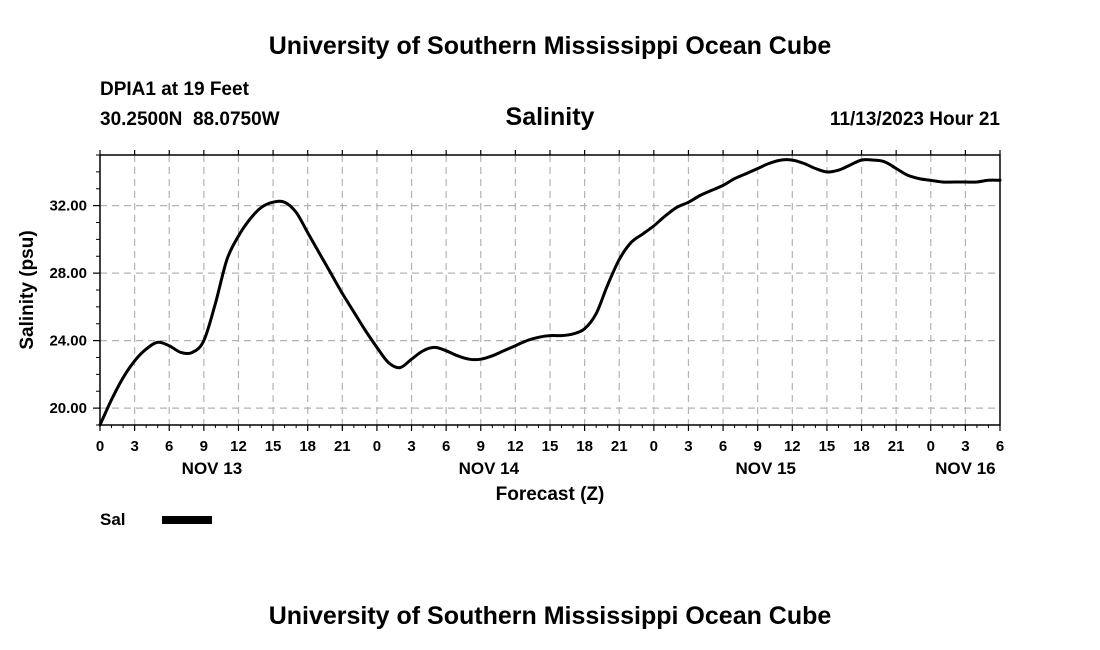 Image resolution: width=1100 pixels, height=650 pixels. I want to click on station-label: DPIA1 at 19 Feet, so click(175, 89).